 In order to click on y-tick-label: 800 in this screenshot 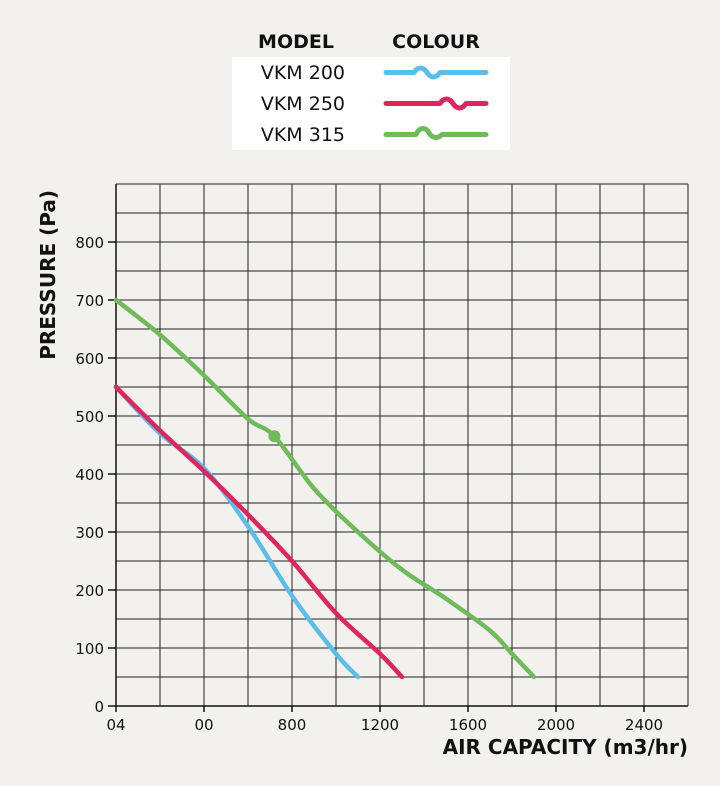, I will do `click(89, 243)`.